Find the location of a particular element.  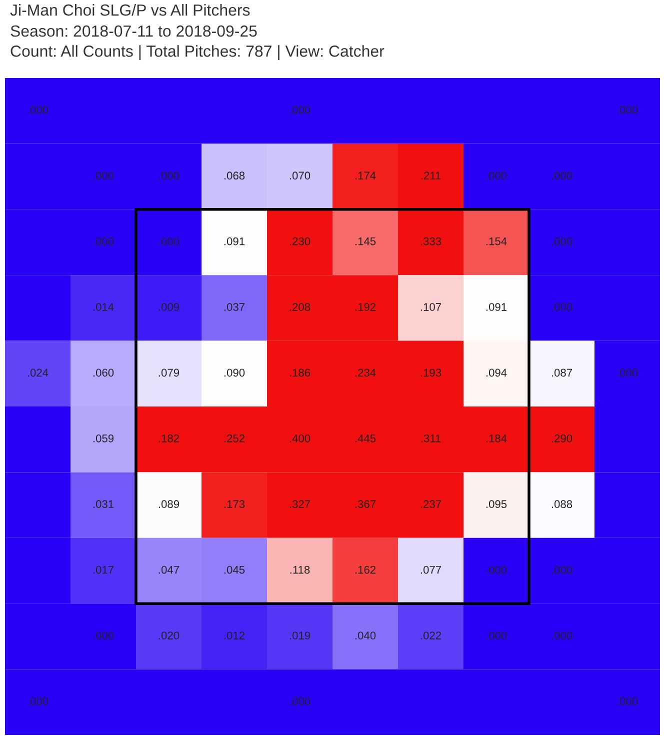

data-label: .047 is located at coordinates (169, 570).